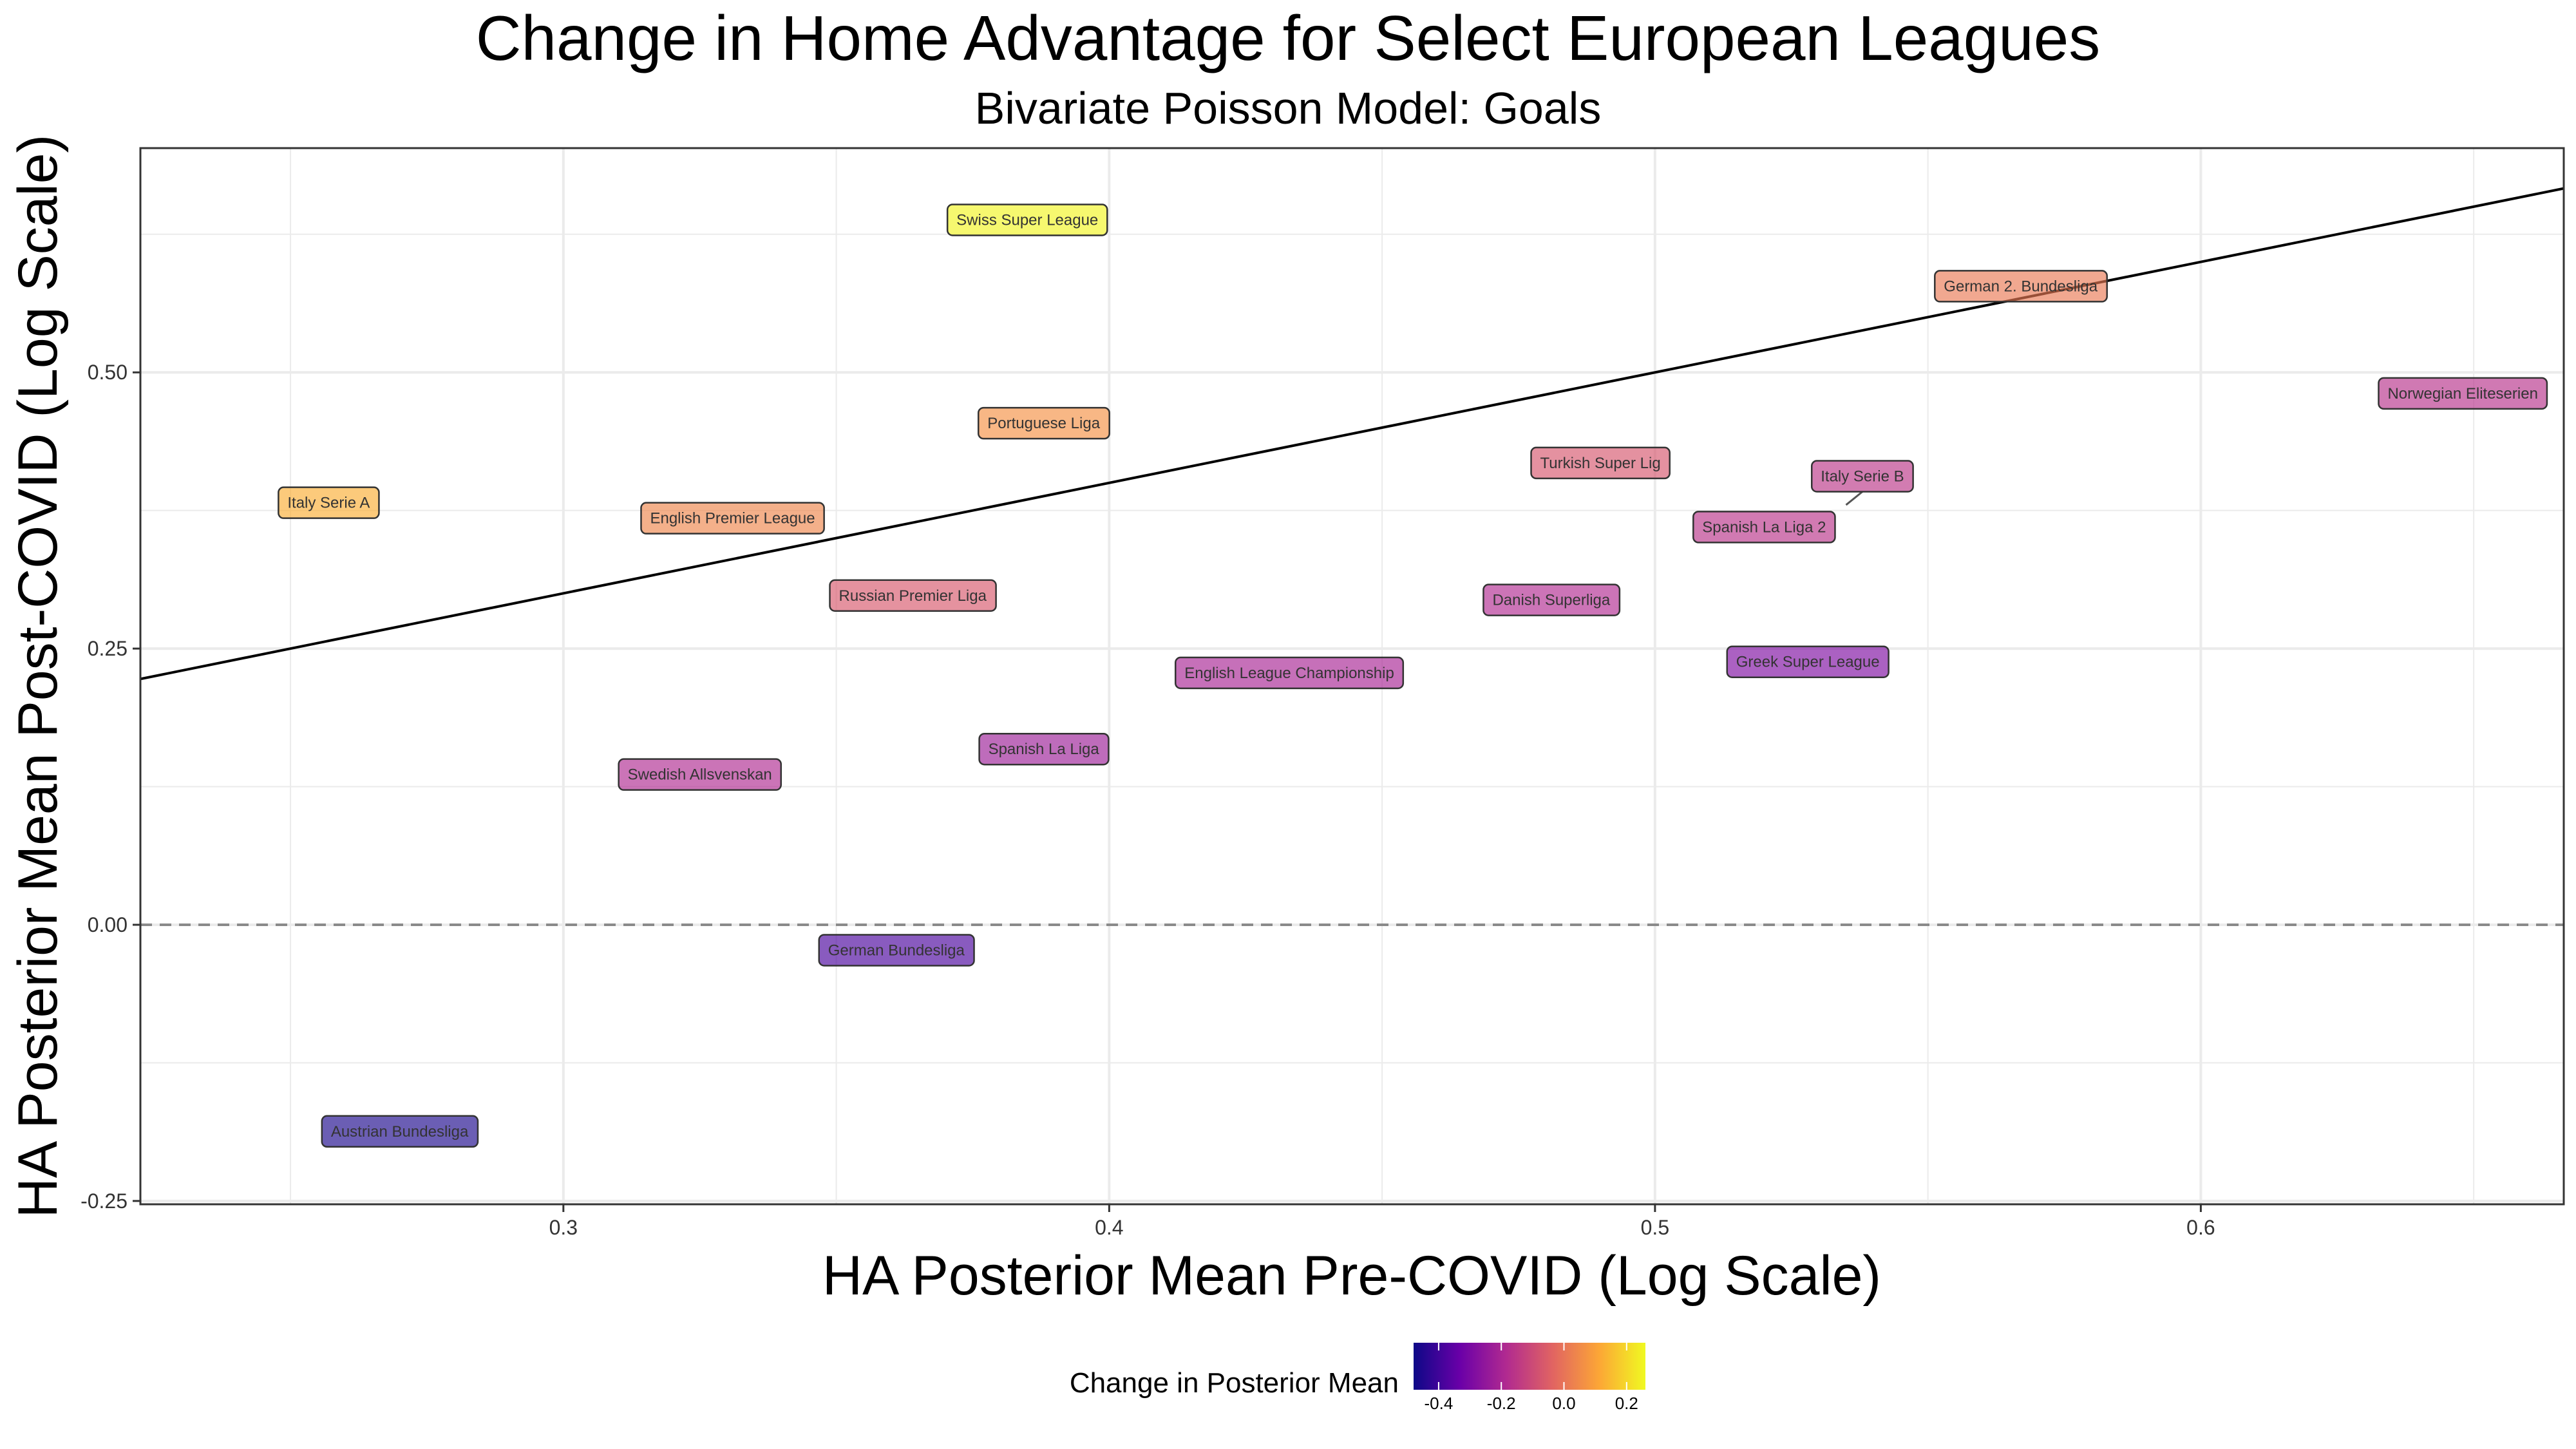  I want to click on point-label: Russian Premier Liga, so click(913, 595).